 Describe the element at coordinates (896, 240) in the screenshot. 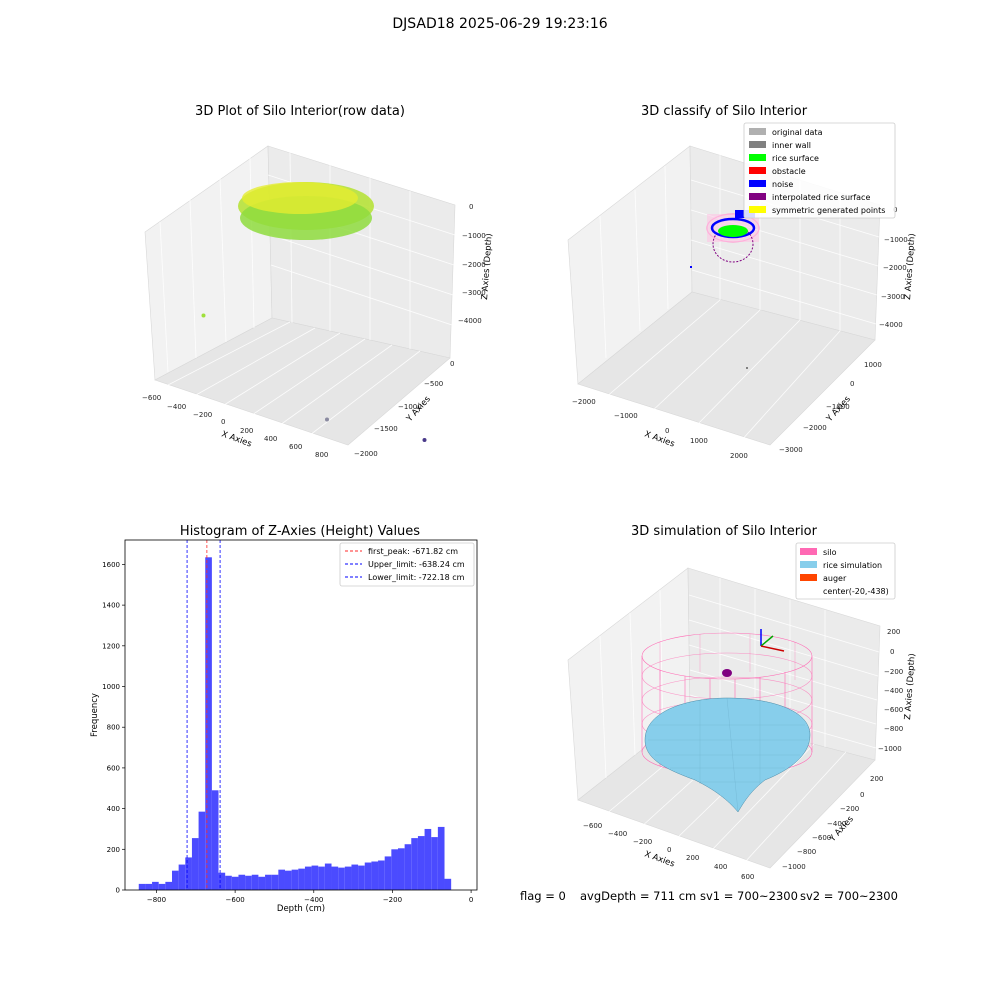

I see `plot2-ztick: −1000` at that location.